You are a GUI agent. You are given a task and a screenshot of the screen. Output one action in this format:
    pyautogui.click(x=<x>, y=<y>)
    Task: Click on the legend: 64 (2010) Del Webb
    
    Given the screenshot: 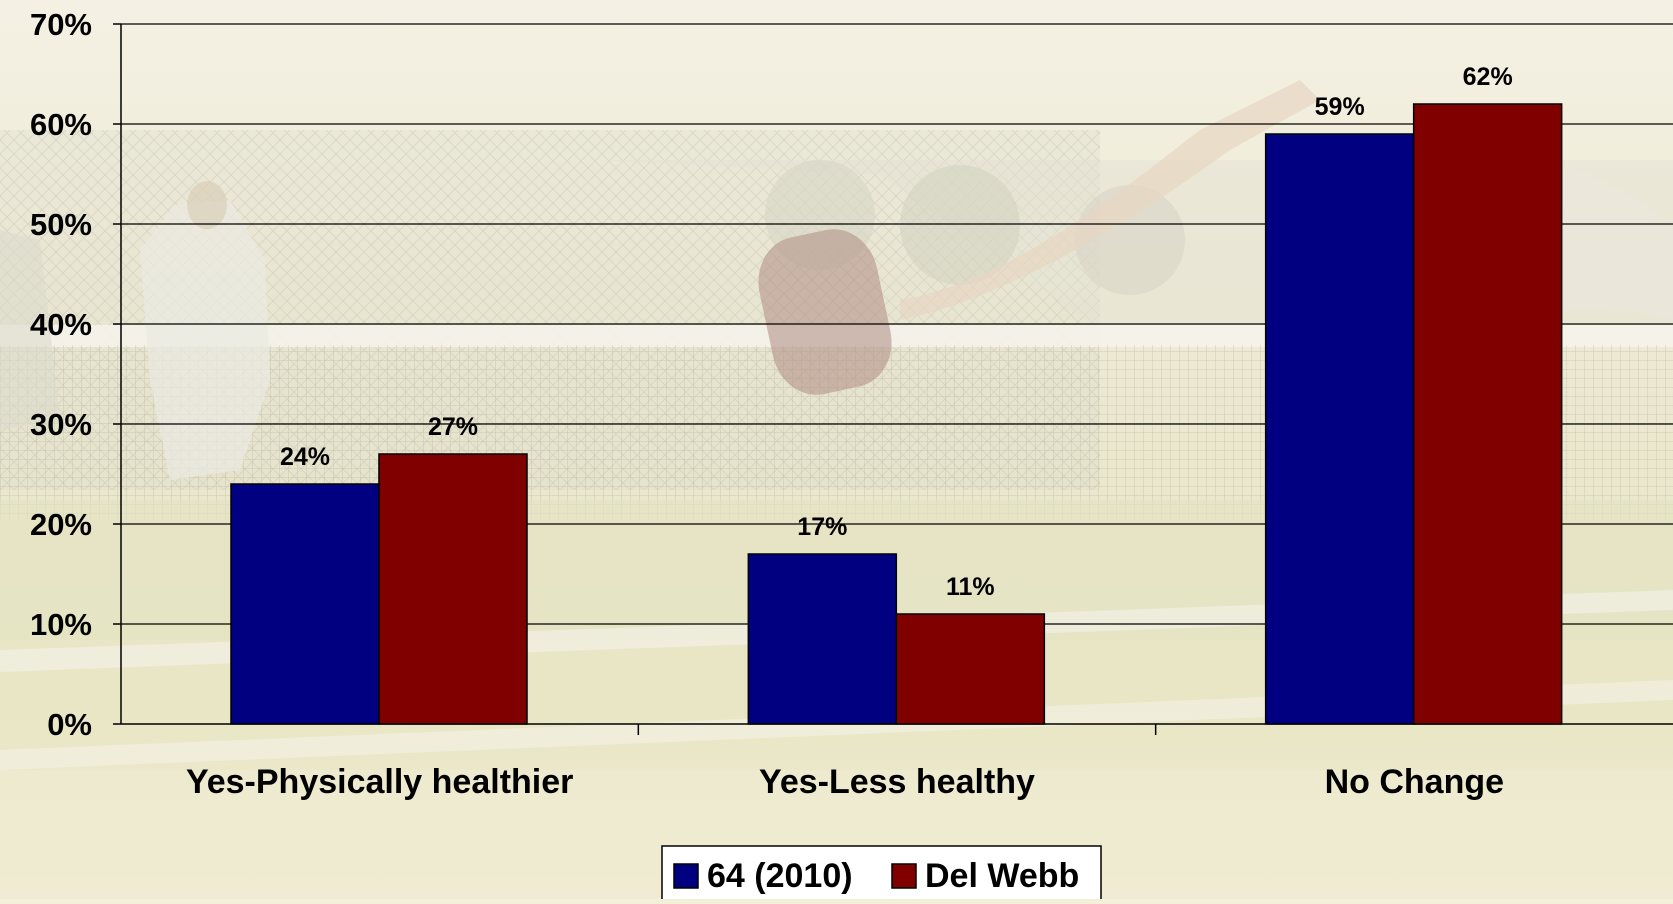 What is the action you would take?
    pyautogui.click(x=881, y=874)
    